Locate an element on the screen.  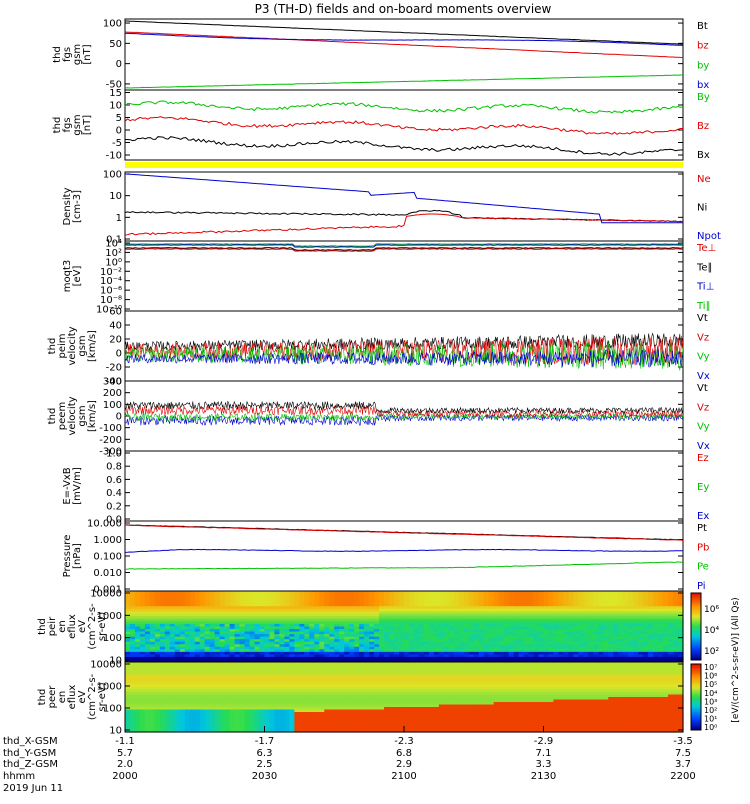
ytick-label: 0.1 is located at coordinates (114, 240).